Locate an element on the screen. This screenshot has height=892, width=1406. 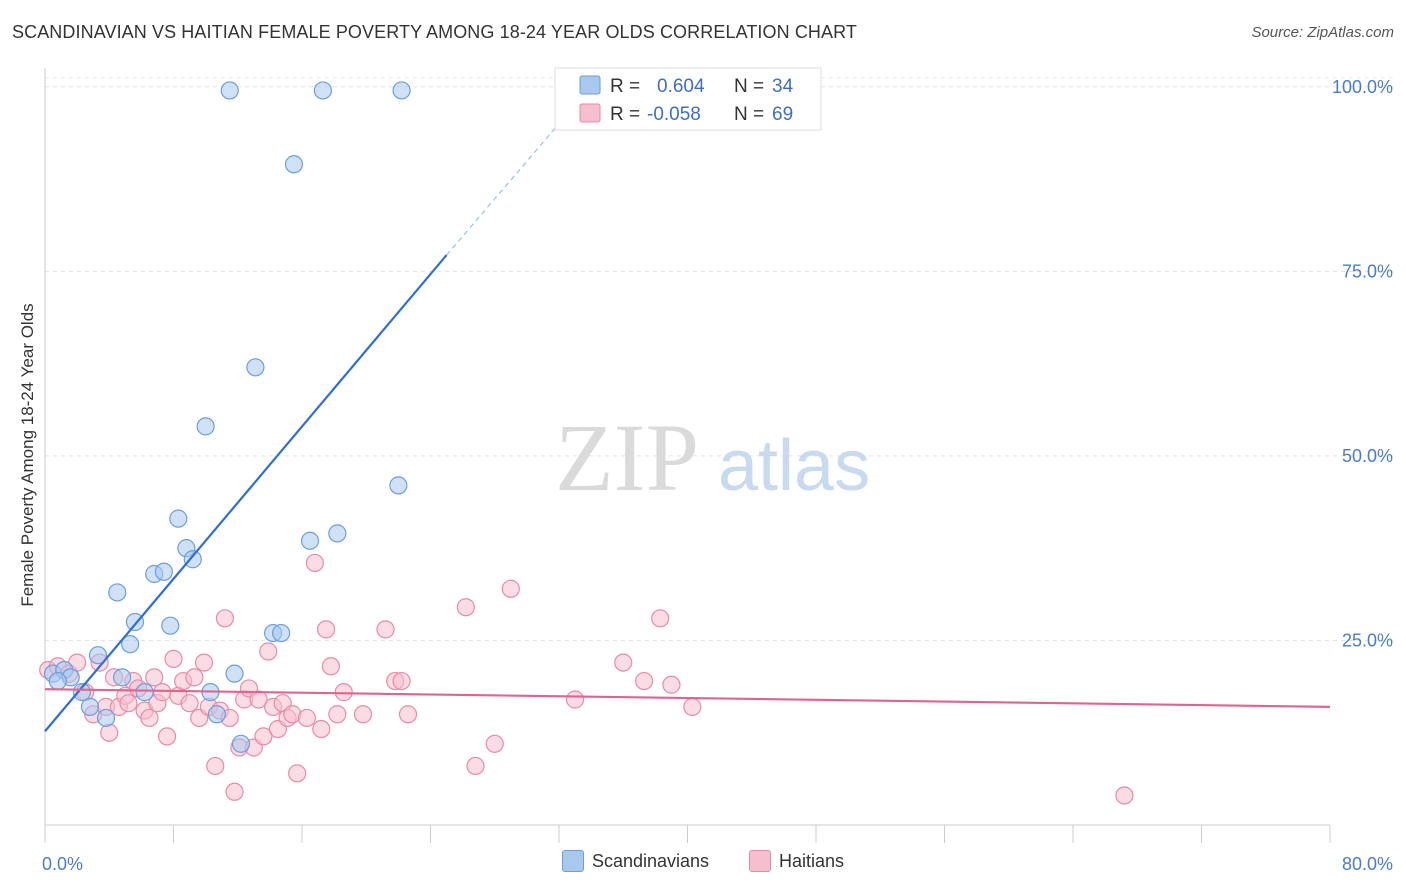
x-tick-label: 0.0% is located at coordinates (62, 864).